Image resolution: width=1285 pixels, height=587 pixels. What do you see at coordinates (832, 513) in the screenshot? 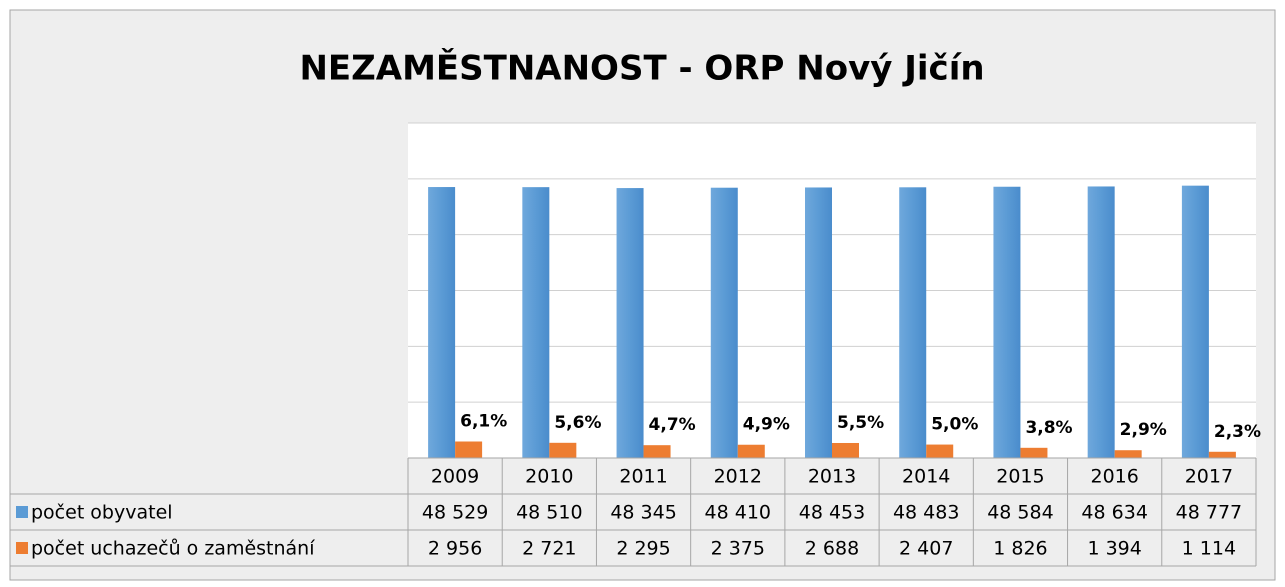
I see `table-value: 48 453` at bounding box center [832, 513].